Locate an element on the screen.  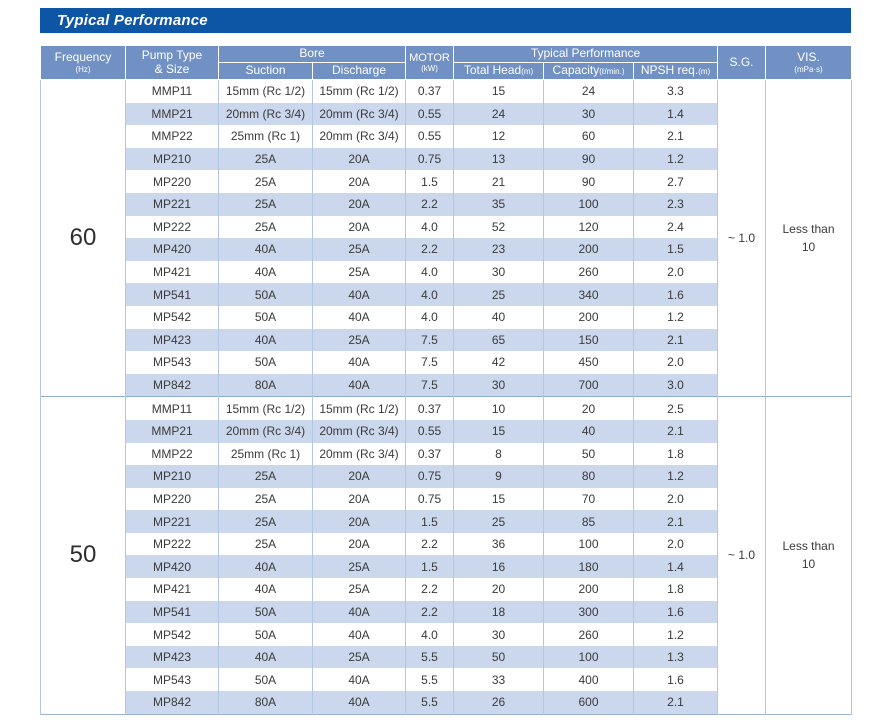
npsh-cell: 1.3 is located at coordinates (676, 657).